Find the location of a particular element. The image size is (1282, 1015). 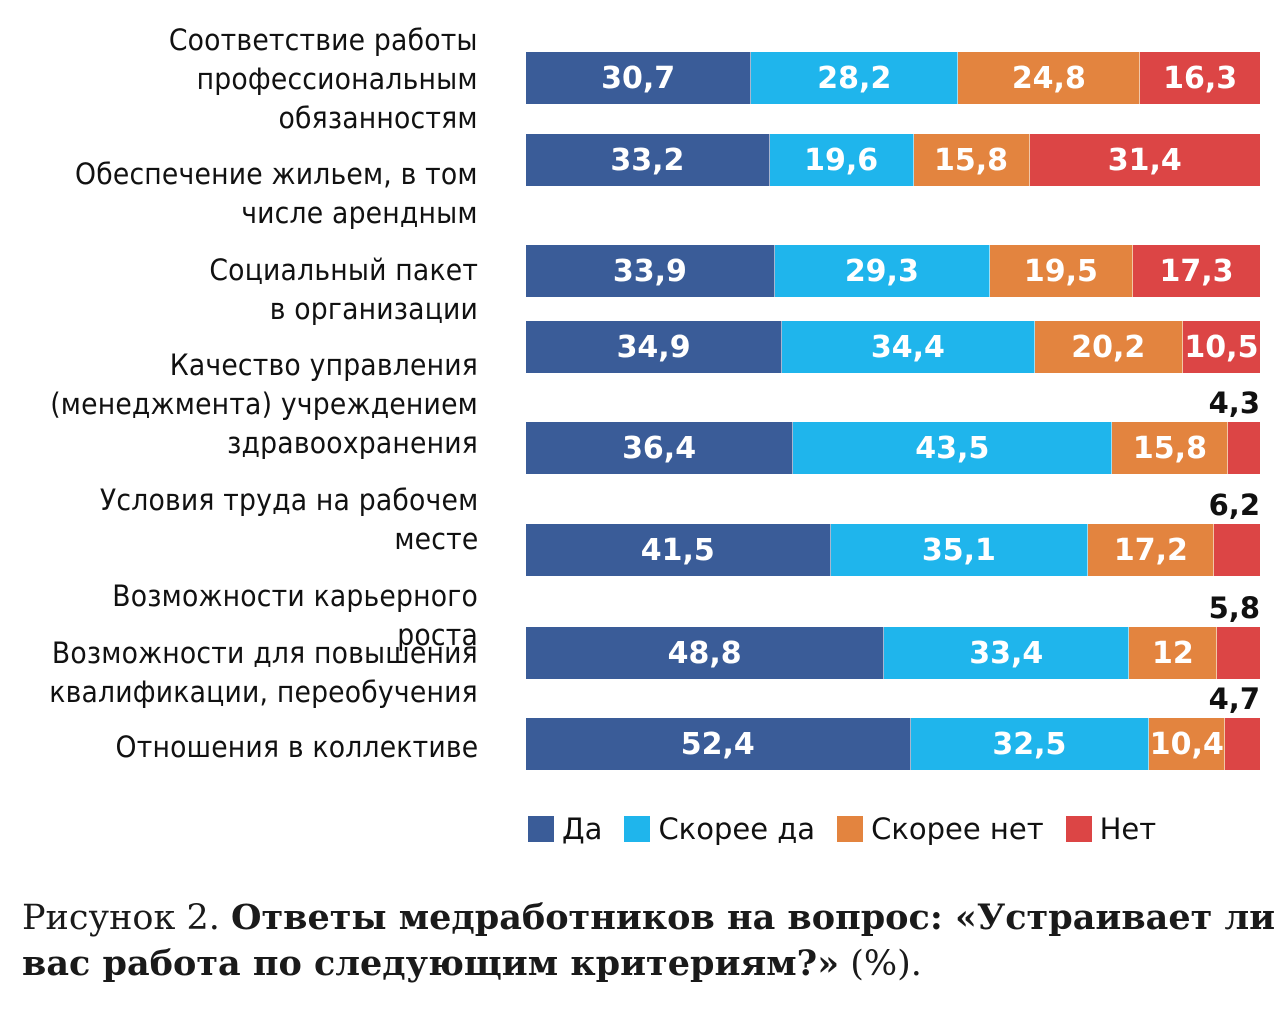

bar-row: 33,2 19,6 15,8 31,4 is located at coordinates (893, 160).